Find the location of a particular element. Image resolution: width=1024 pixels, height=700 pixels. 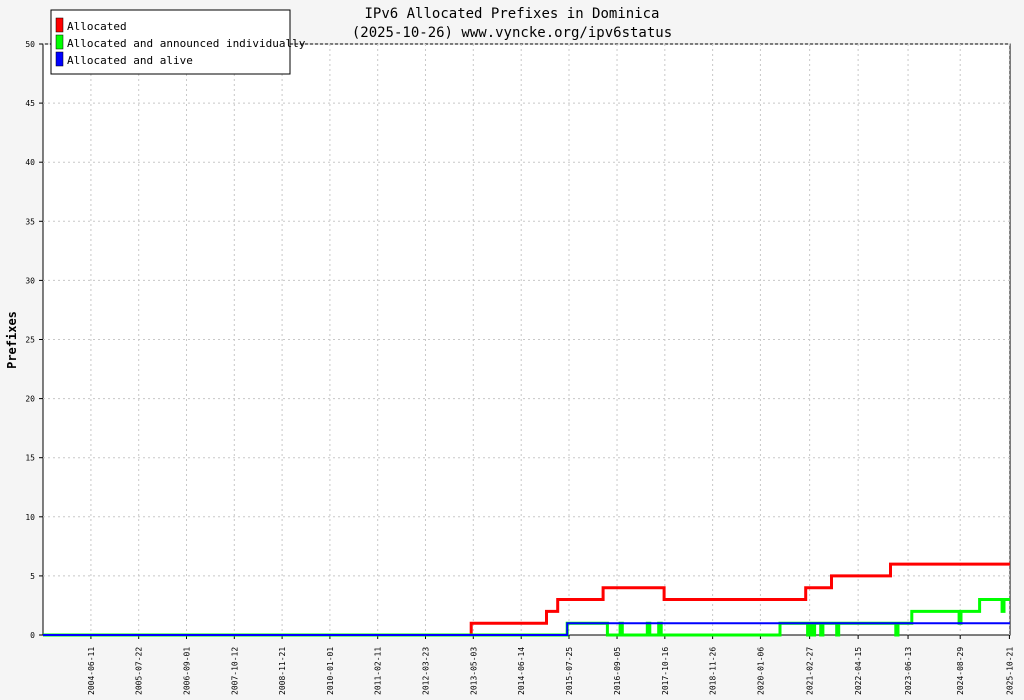

y-tick-label: 0 is located at coordinates (32, 635).